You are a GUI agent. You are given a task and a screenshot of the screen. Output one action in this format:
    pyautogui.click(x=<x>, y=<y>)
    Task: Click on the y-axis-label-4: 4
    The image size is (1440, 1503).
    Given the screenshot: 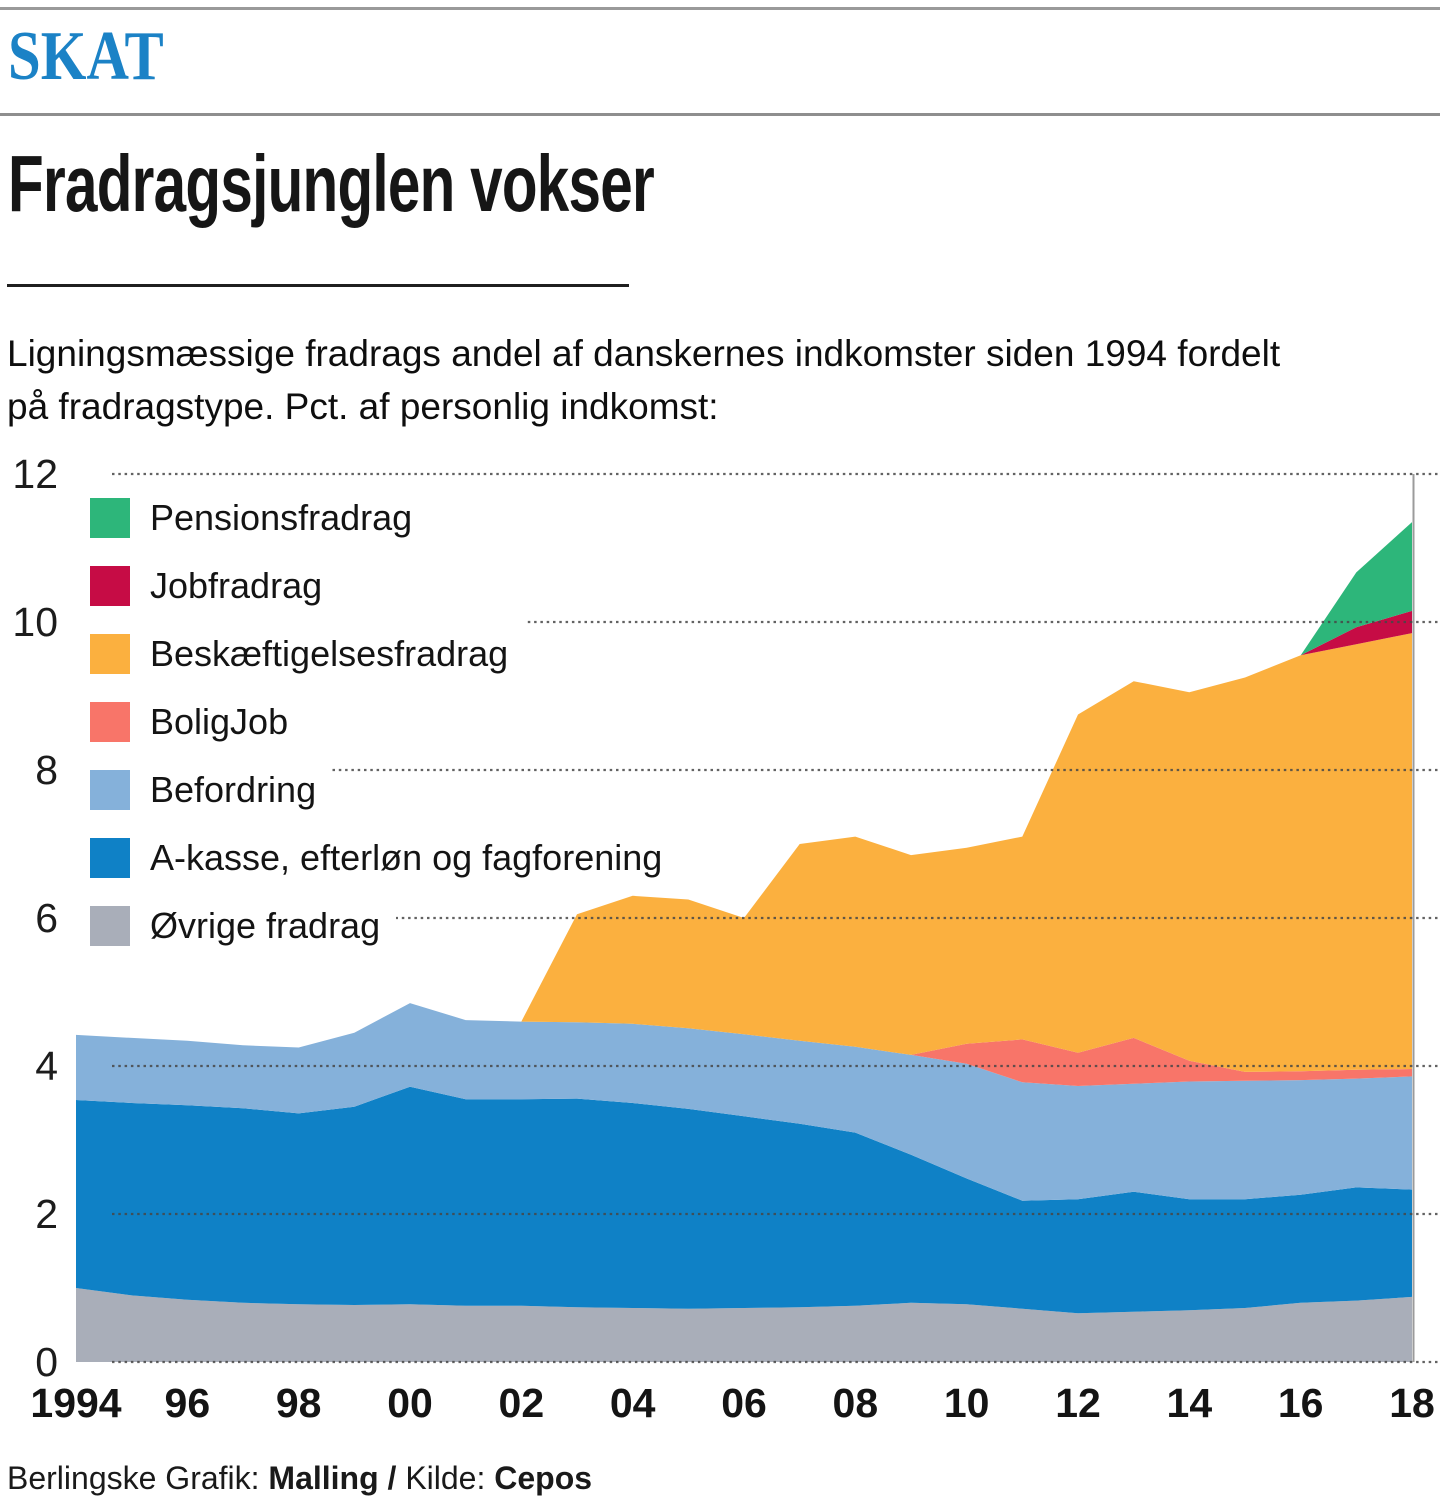 What is the action you would take?
    pyautogui.click(x=46, y=1066)
    